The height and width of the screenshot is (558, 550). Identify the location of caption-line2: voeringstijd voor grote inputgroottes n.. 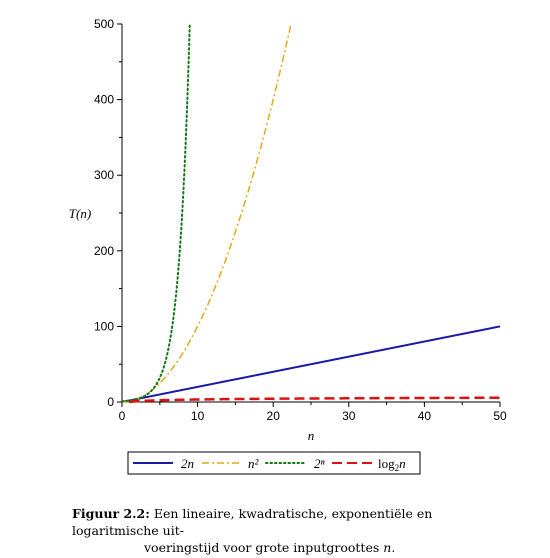
(292, 547).